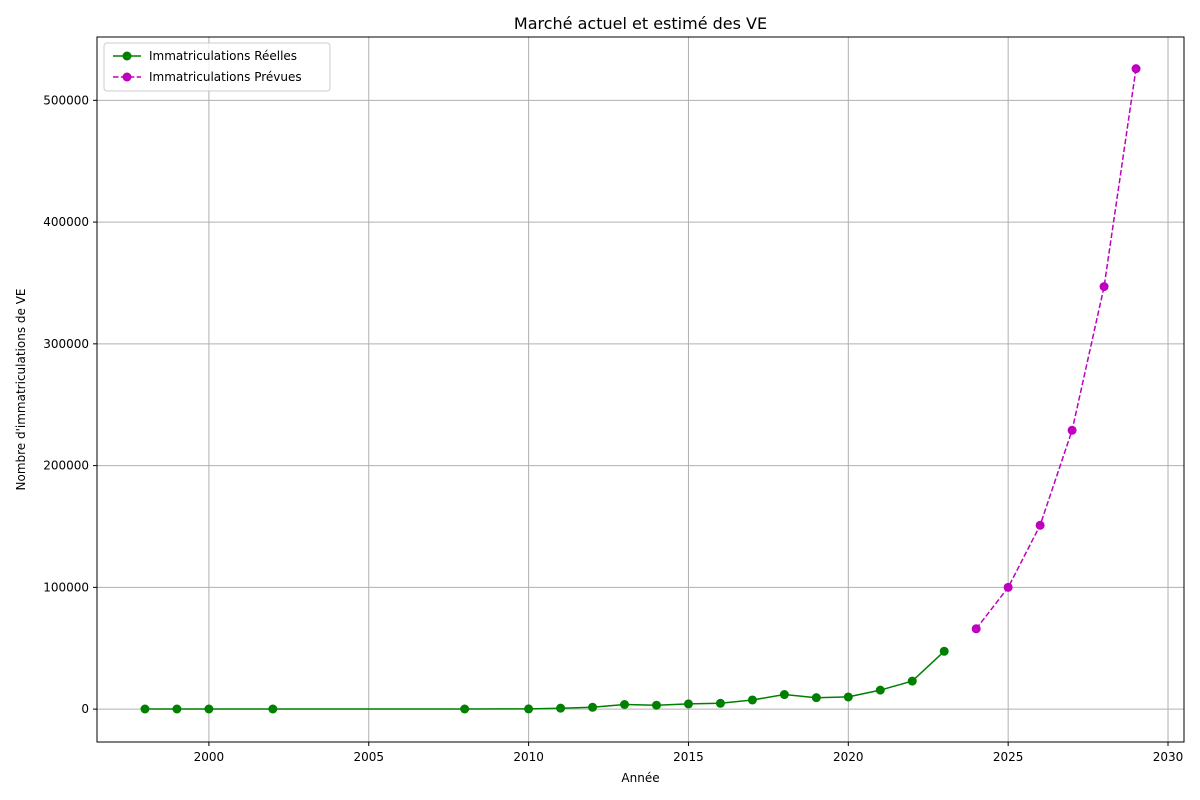 The width and height of the screenshot is (1200, 800). What do you see at coordinates (85, 709) in the screenshot?
I see `y-tick-label: 0` at bounding box center [85, 709].